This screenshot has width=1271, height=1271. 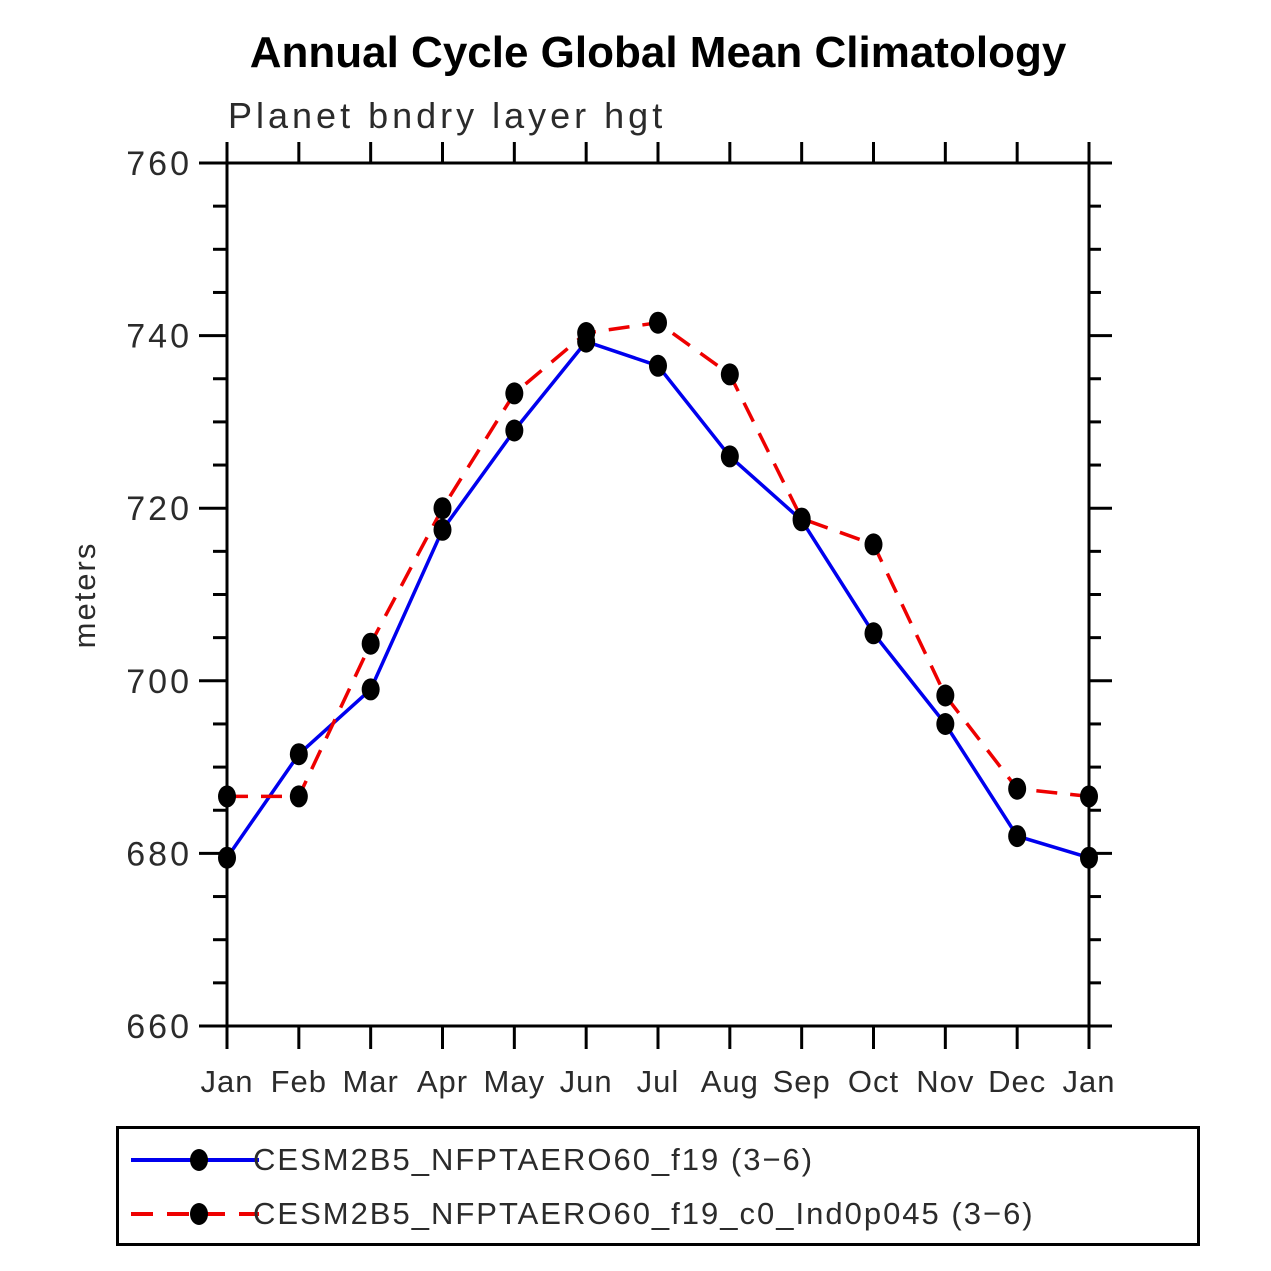 What do you see at coordinates (447, 115) in the screenshot?
I see `chart-subtitle: Planet bndry layer hgt` at bounding box center [447, 115].